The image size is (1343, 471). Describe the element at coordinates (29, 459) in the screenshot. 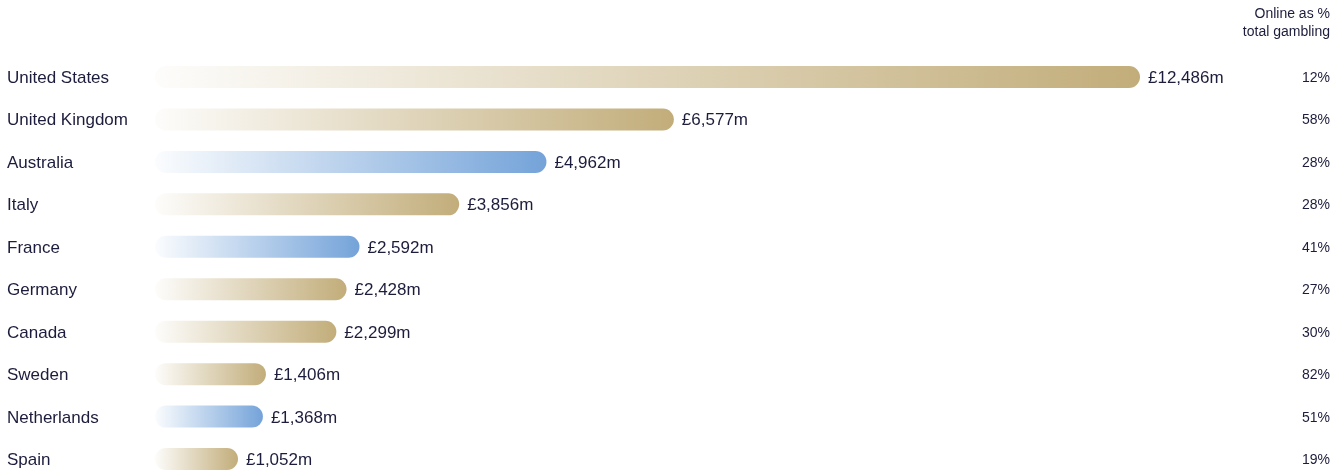

I see `y-tick-label: Spain` at that location.